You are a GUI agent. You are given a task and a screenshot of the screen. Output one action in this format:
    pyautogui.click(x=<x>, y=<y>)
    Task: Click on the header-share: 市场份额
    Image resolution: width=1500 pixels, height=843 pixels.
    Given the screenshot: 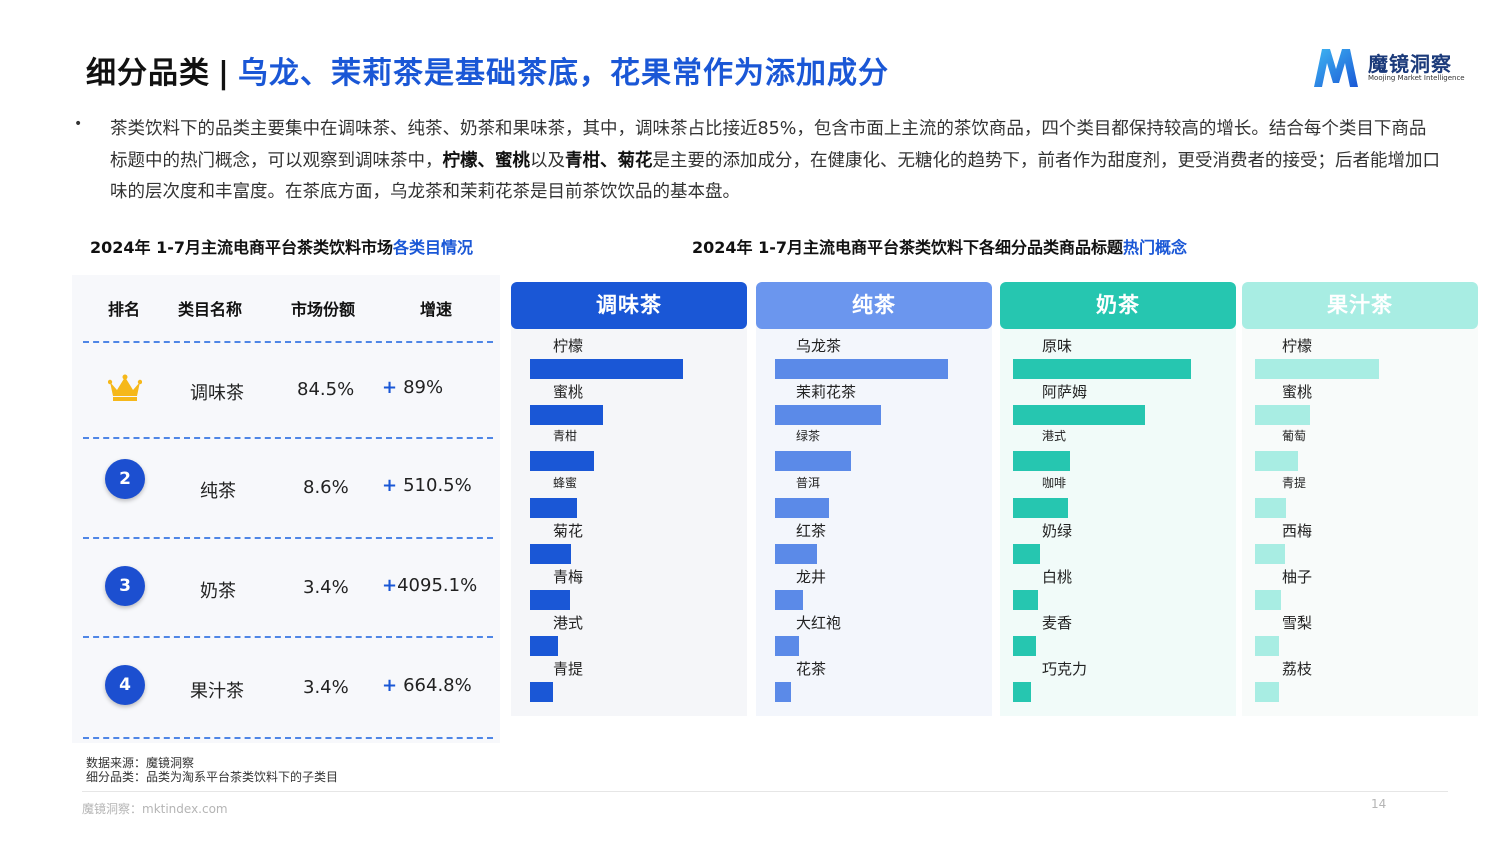 What is the action you would take?
    pyautogui.click(x=323, y=309)
    